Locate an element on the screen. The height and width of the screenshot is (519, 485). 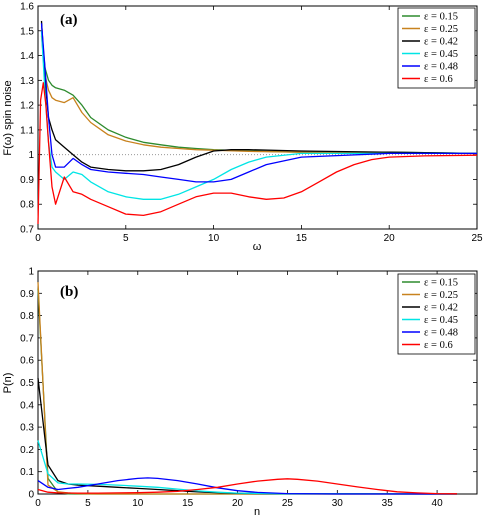
y-tick-label: 0.2 is located at coordinates (27, 450).